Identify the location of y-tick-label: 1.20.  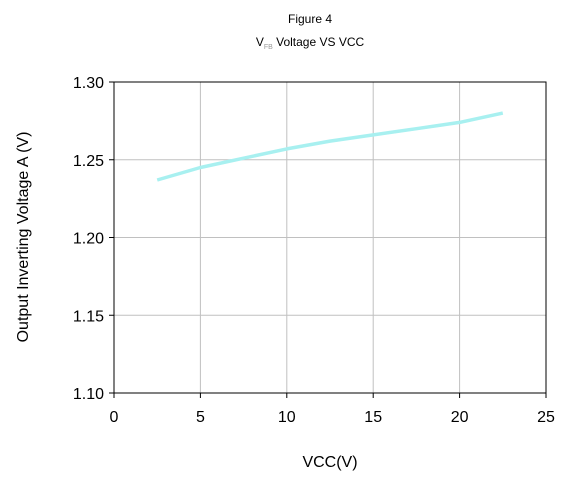
(88, 239).